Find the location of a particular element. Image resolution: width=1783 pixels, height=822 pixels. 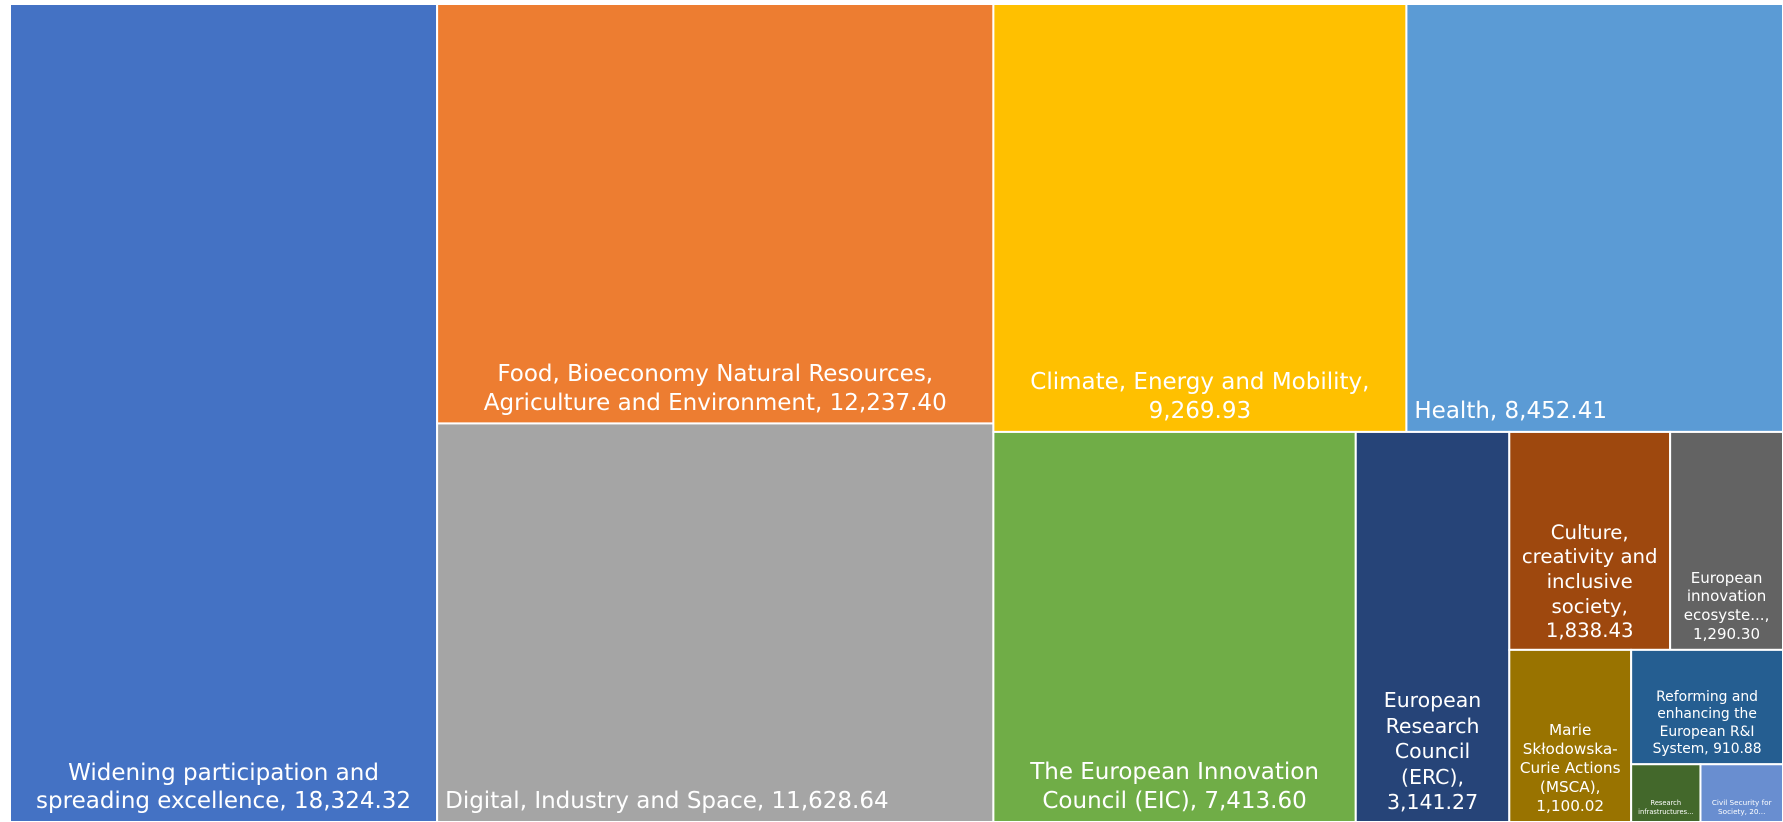

tile-label-box: Climate, Energy and Mobility9,269.93 is located at coordinates (1199, 218).